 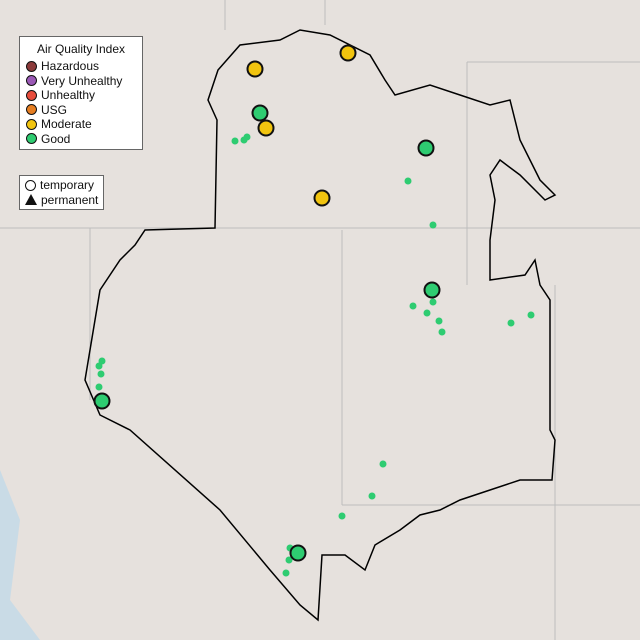 I want to click on legend-item-moderate: Moderate, so click(x=81, y=124).